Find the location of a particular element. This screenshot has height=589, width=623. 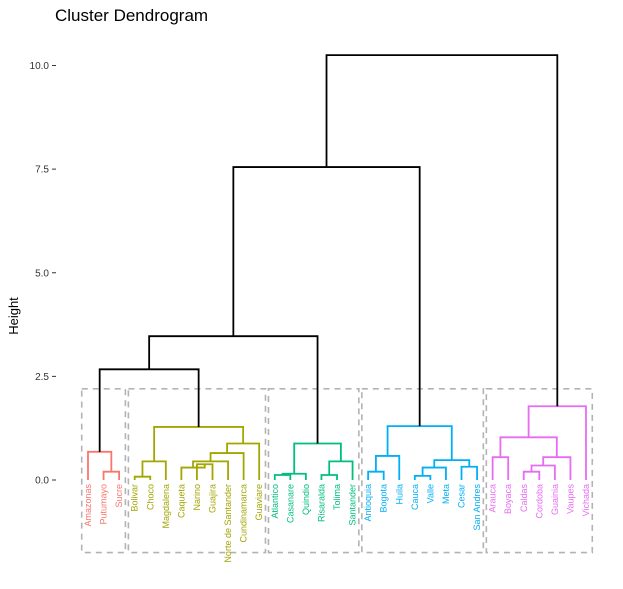

leaf-label: Santander is located at coordinates (353, 505).